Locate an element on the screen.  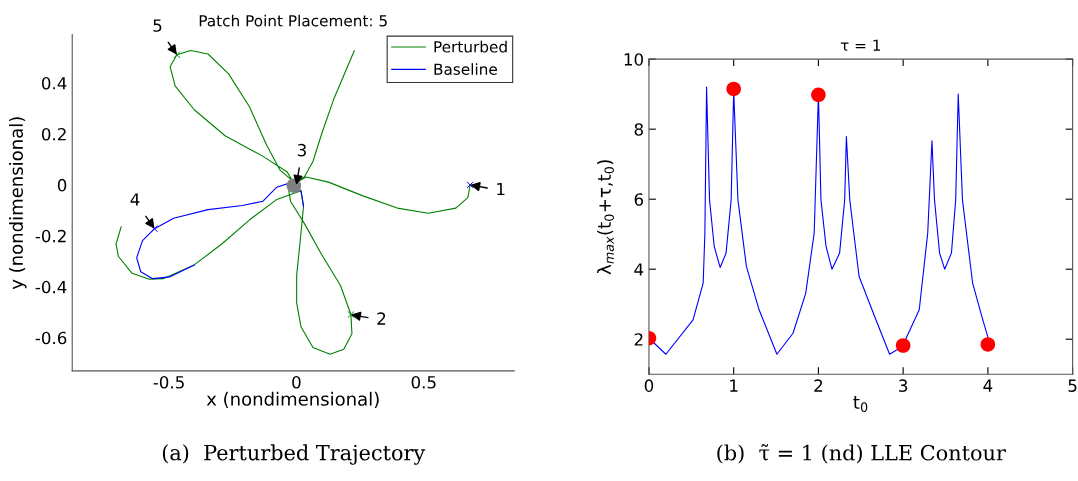
text: (a) Perturbed Trajectory is located at coordinates (294, 454).